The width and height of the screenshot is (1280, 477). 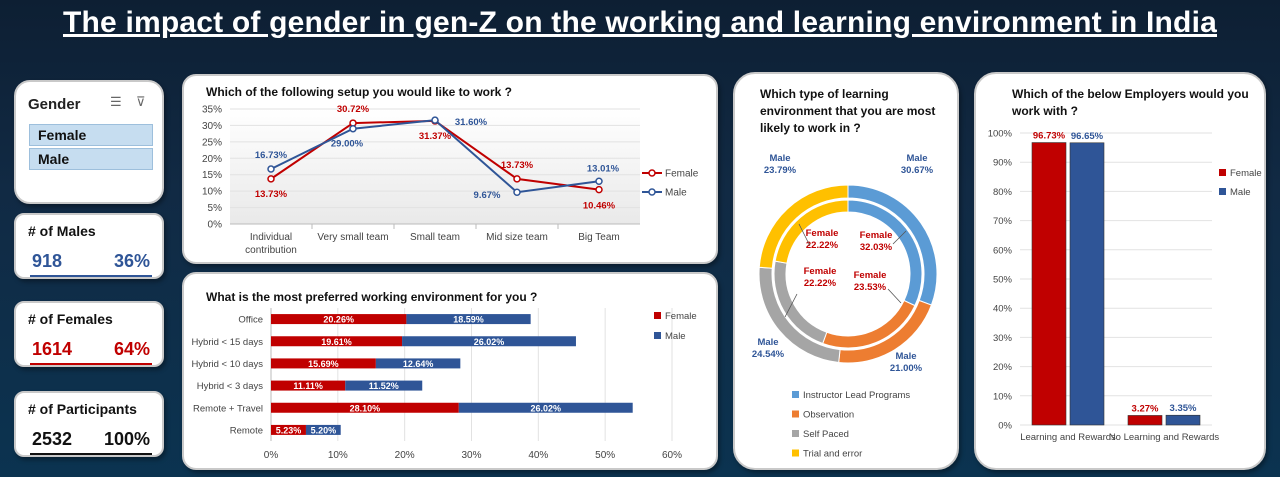 What do you see at coordinates (308, 386) in the screenshot?
I see `data-label: 11.11%` at bounding box center [308, 386].